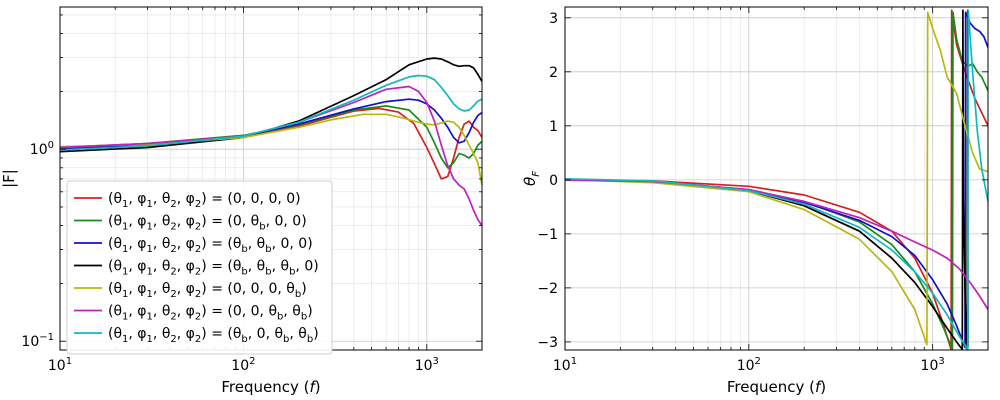 The width and height of the screenshot is (1000, 400). What do you see at coordinates (553, 19) in the screenshot?
I see `y-tick-label: 3` at bounding box center [553, 19].